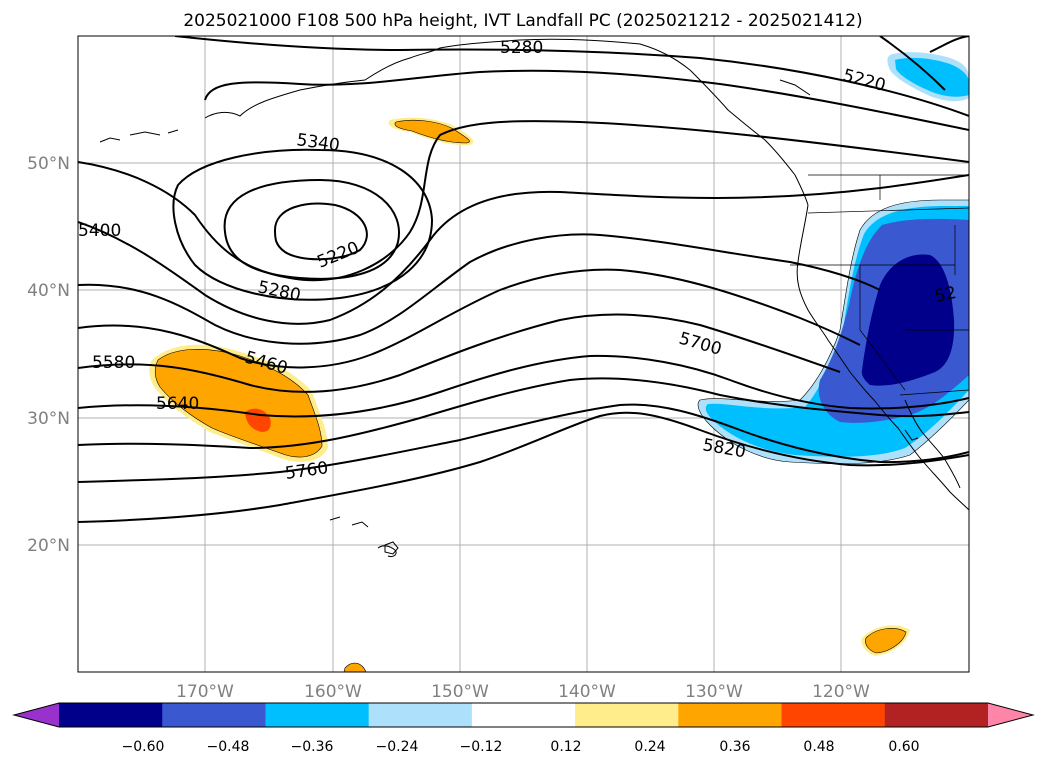  I want to click on latitude-labels: 50°N 40°N 30°N 20°N, so click(48, 355).